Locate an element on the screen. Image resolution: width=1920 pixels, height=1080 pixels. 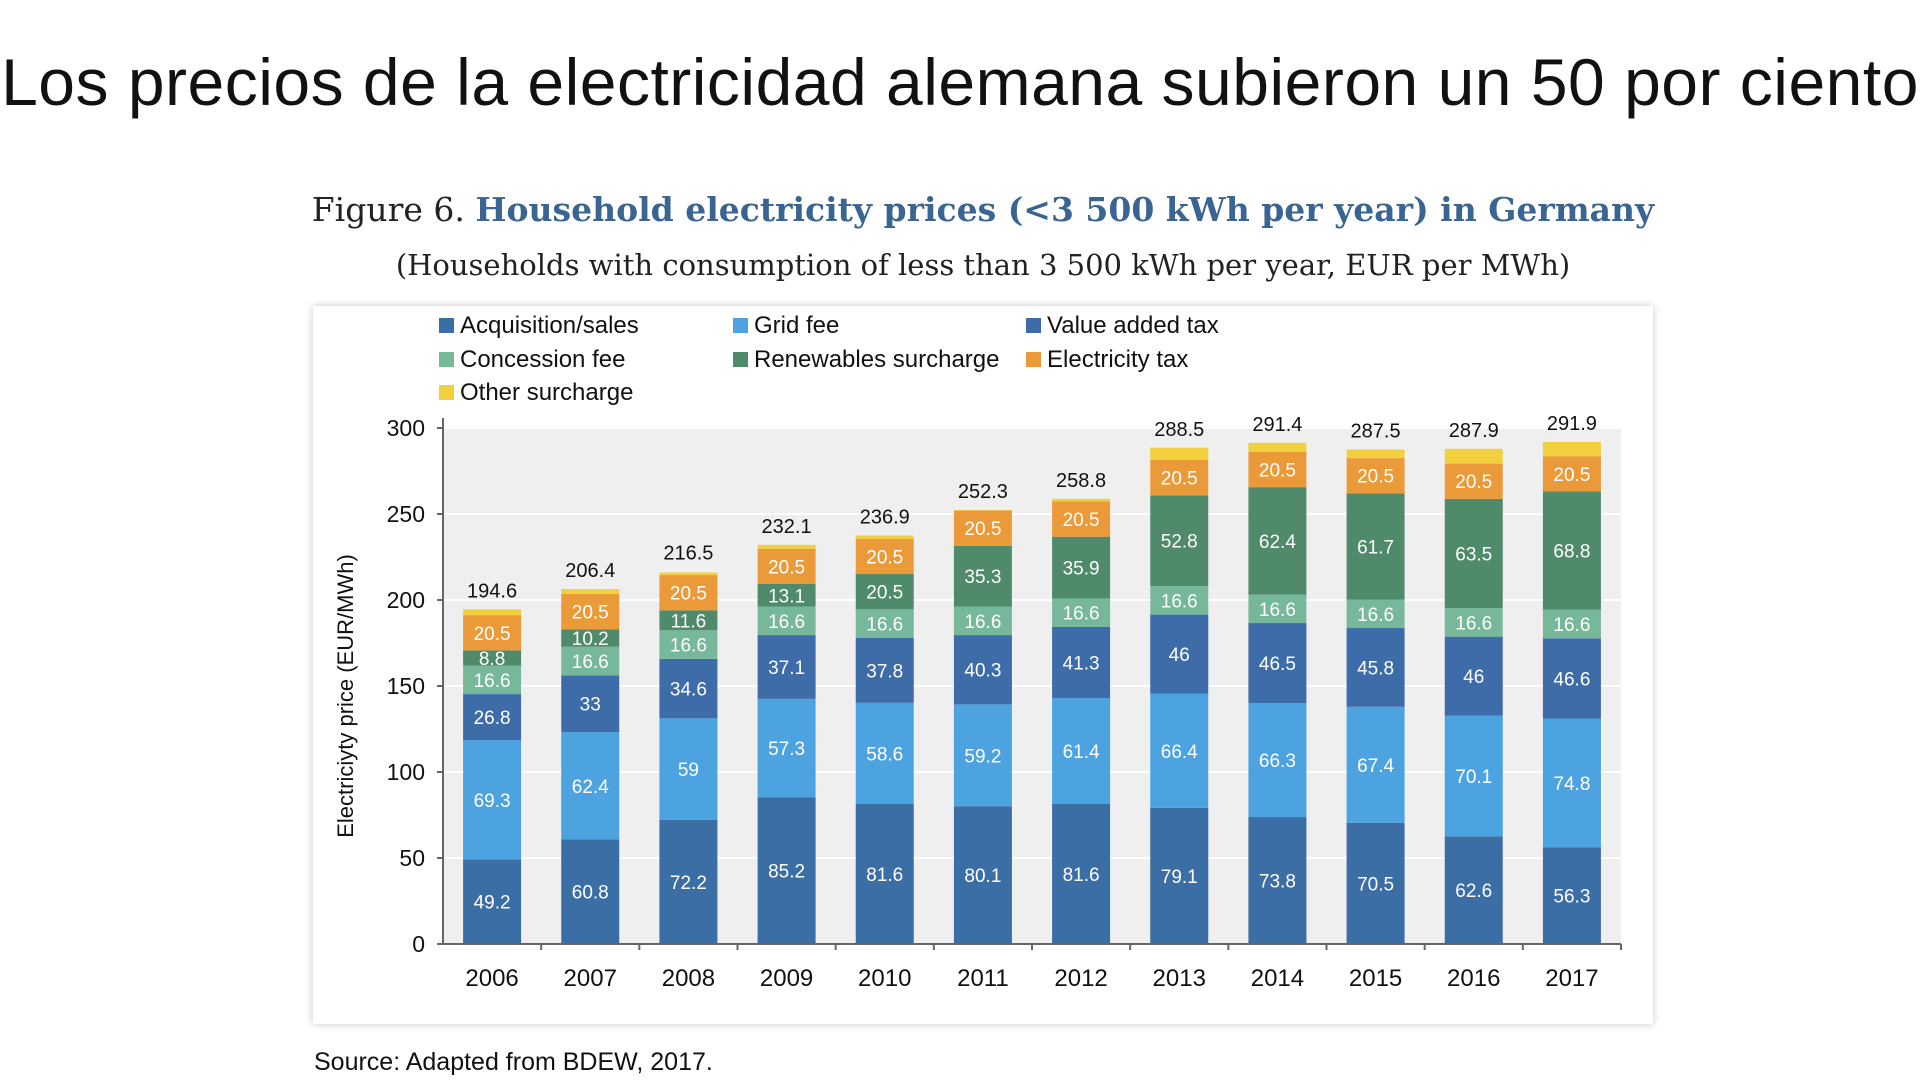
source-note: Source: Adapted from BDEW, 2017. is located at coordinates (513, 1062).